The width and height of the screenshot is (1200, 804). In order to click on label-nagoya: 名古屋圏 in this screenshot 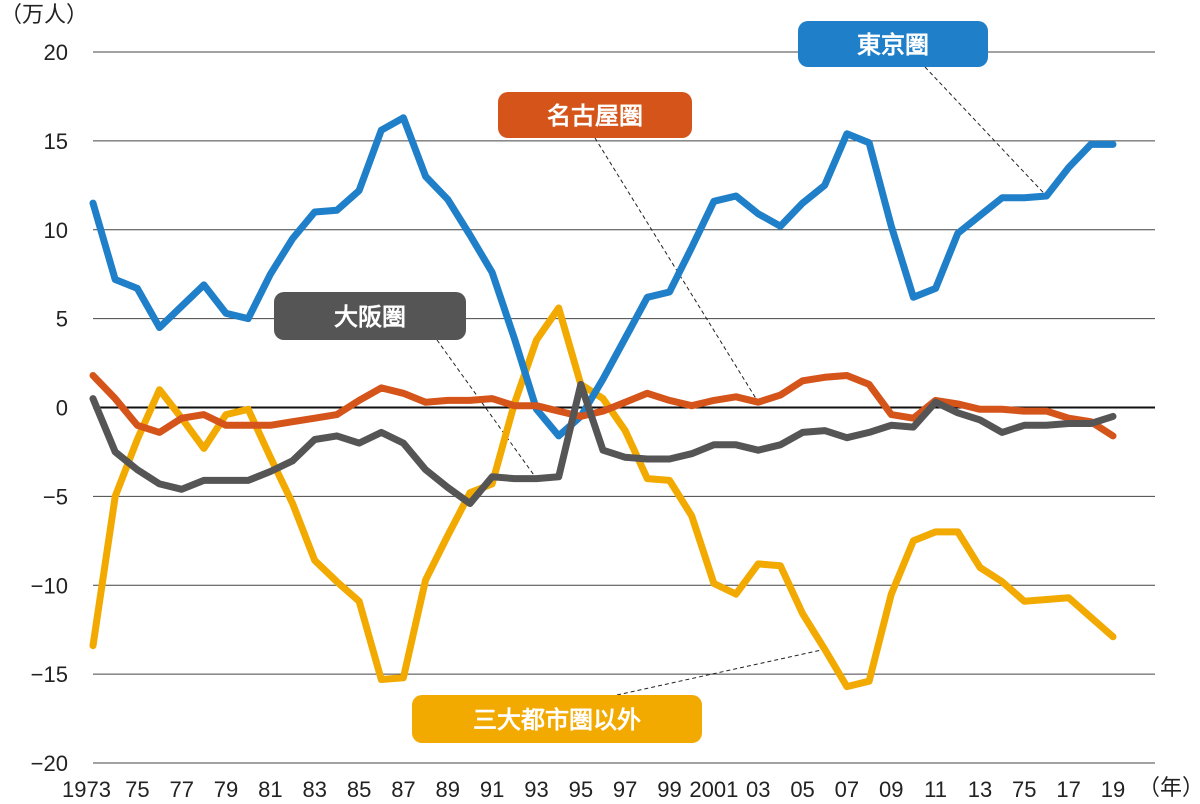, I will do `click(595, 115)`.